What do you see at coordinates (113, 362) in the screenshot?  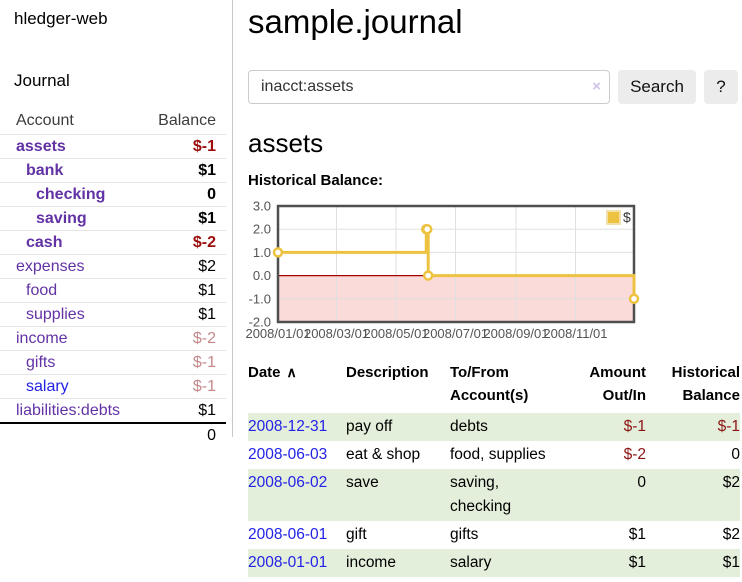 I see `account-row: gifts $-1` at bounding box center [113, 362].